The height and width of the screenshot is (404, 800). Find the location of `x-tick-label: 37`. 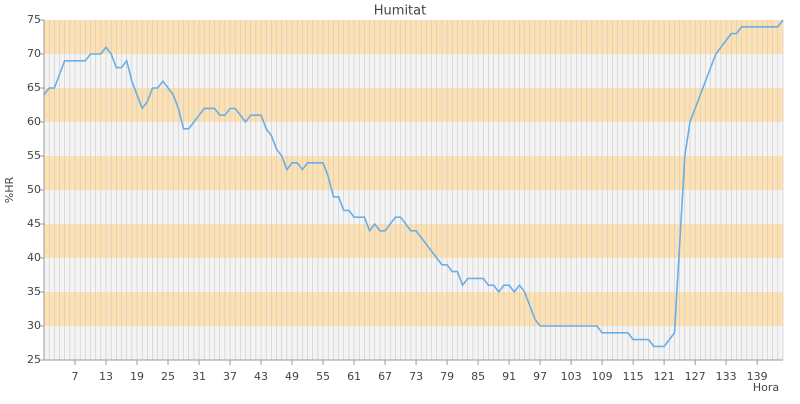

x-tick-label: 37 is located at coordinates (230, 376).